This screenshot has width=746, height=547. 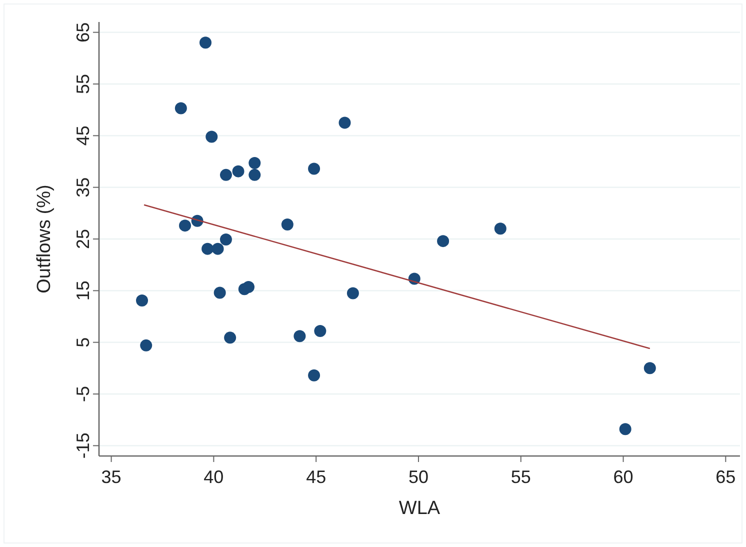 What do you see at coordinates (83, 84) in the screenshot?
I see `y-tick-label: 55` at bounding box center [83, 84].